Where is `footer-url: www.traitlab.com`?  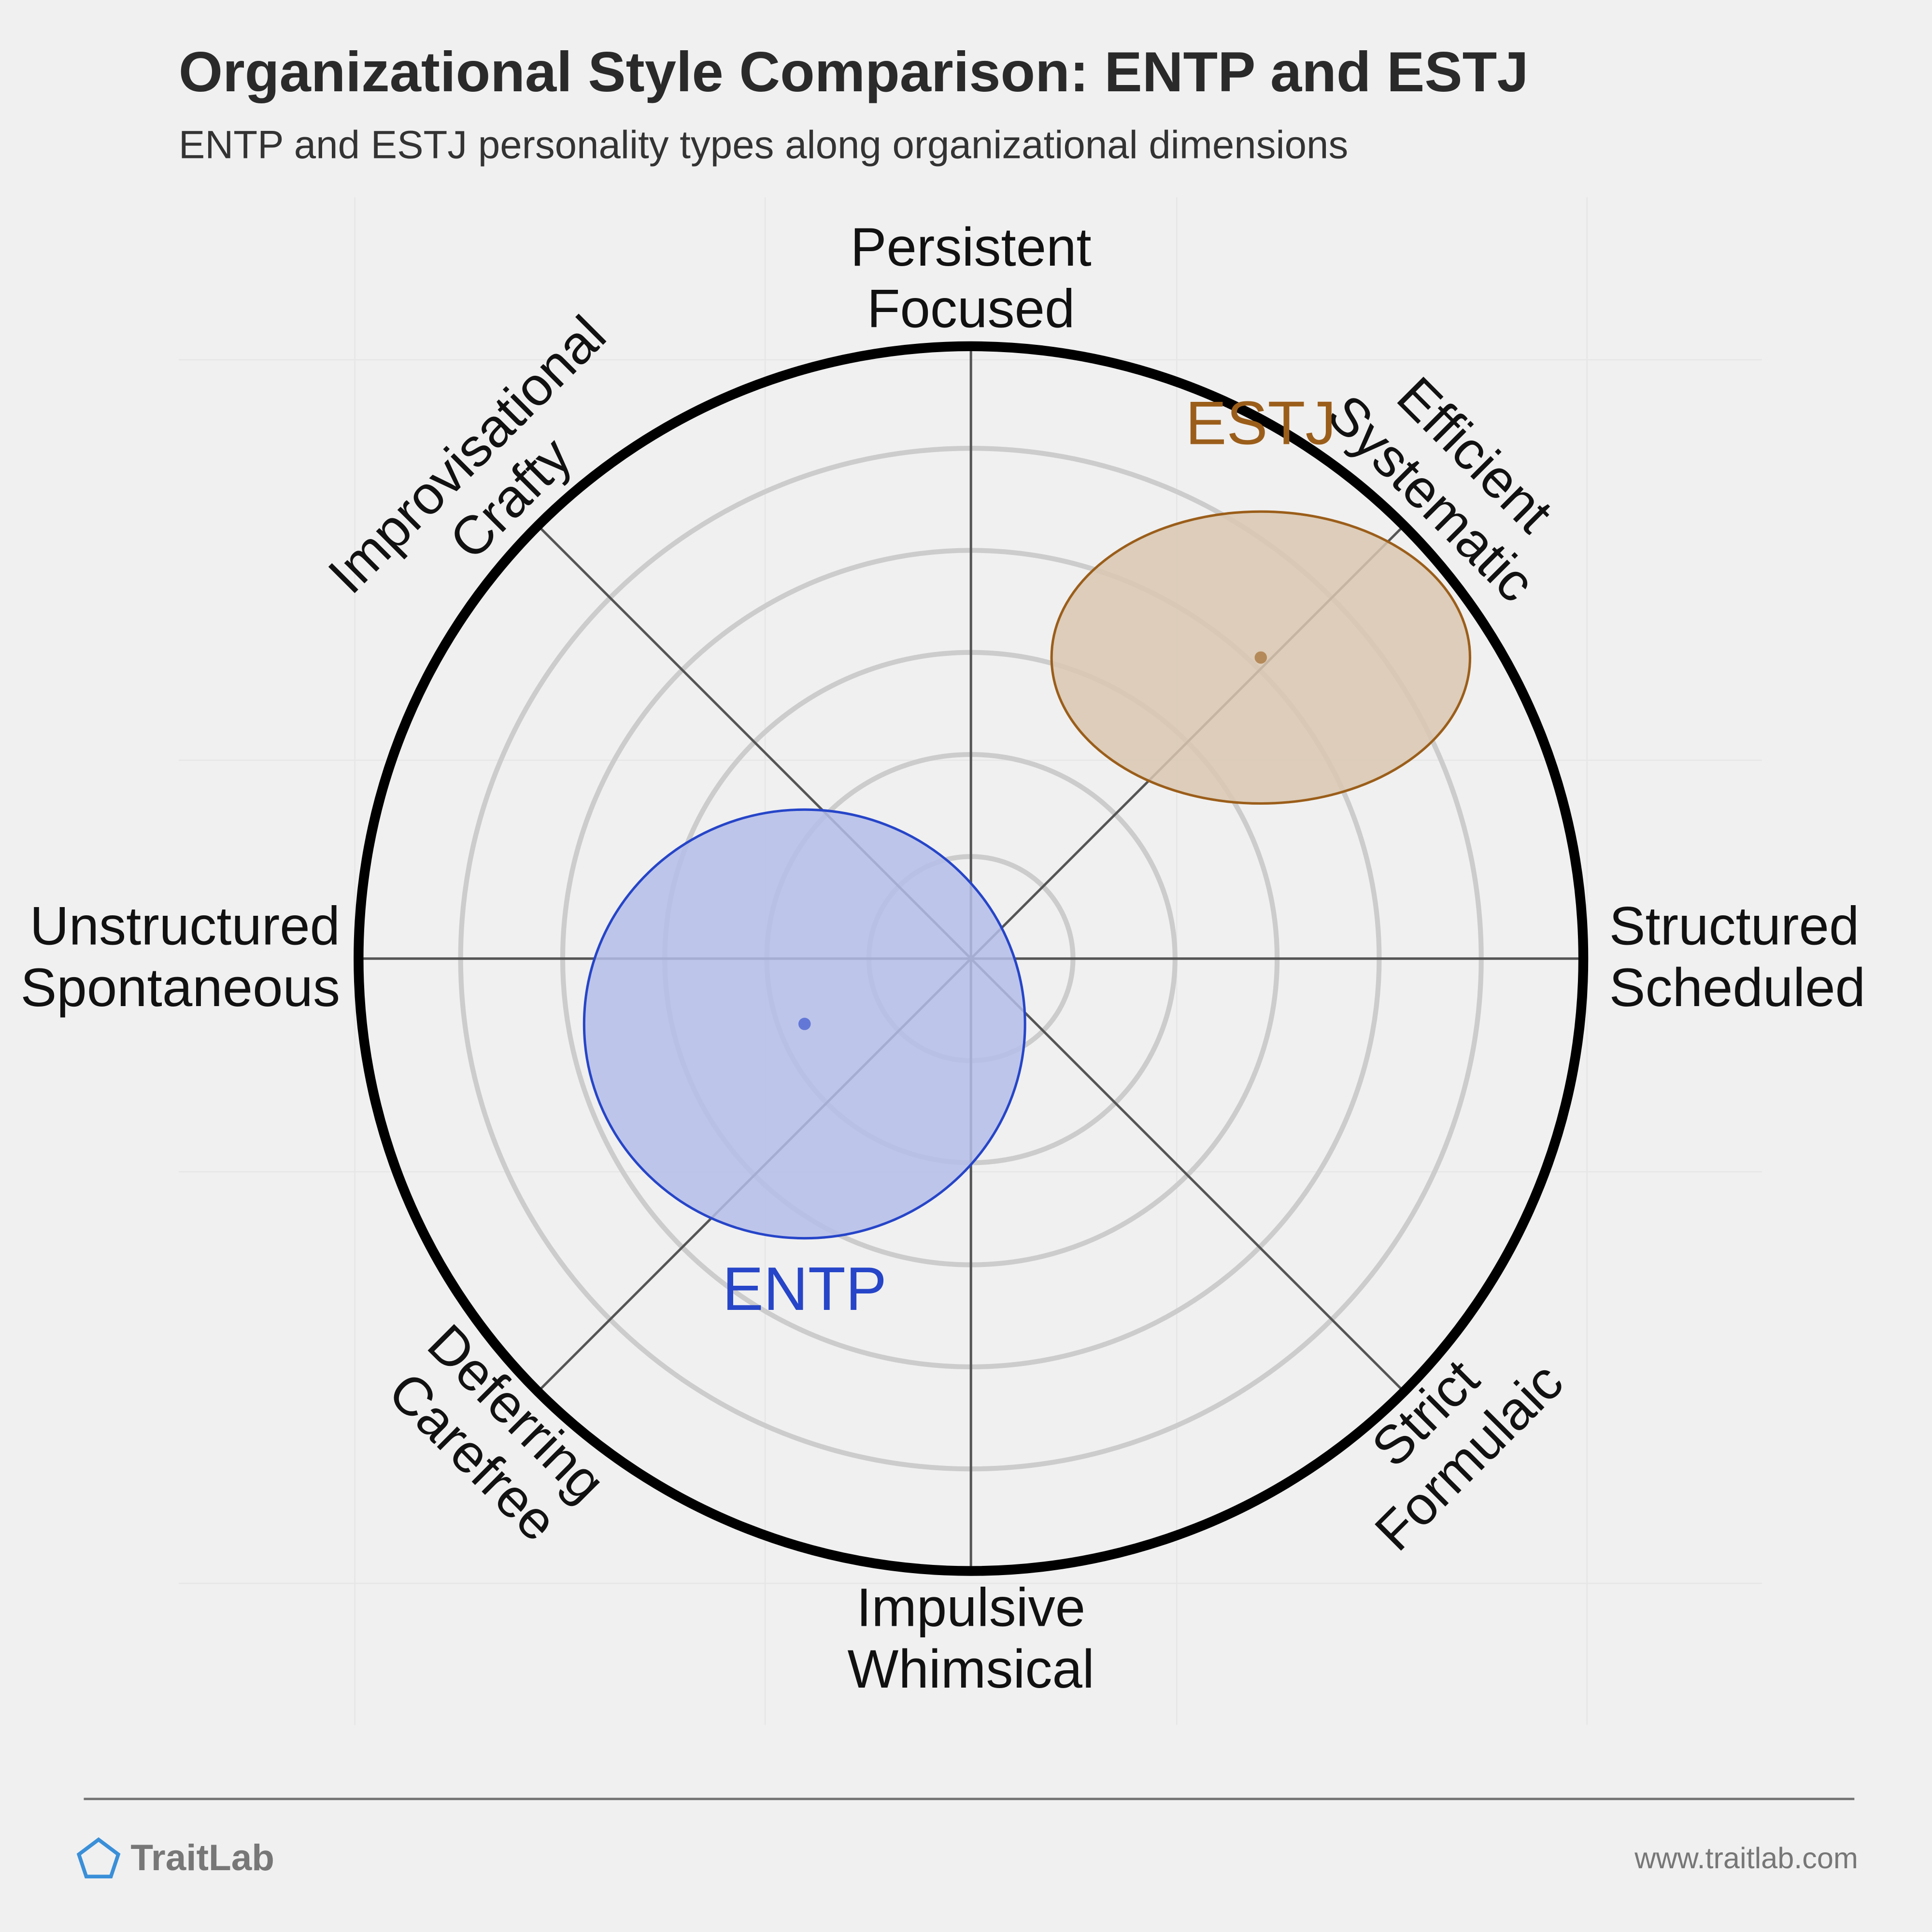 footer-url: www.traitlab.com is located at coordinates (1746, 1858).